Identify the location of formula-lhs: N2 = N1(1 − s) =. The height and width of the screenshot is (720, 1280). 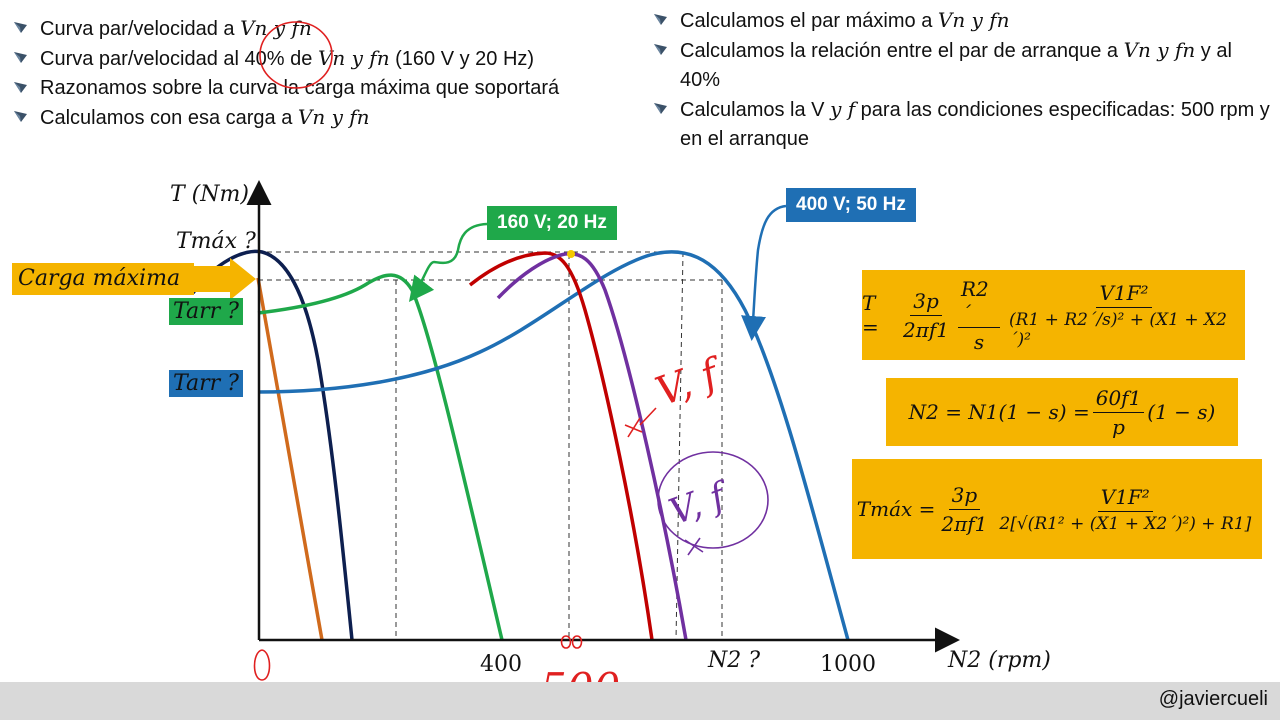
(999, 412).